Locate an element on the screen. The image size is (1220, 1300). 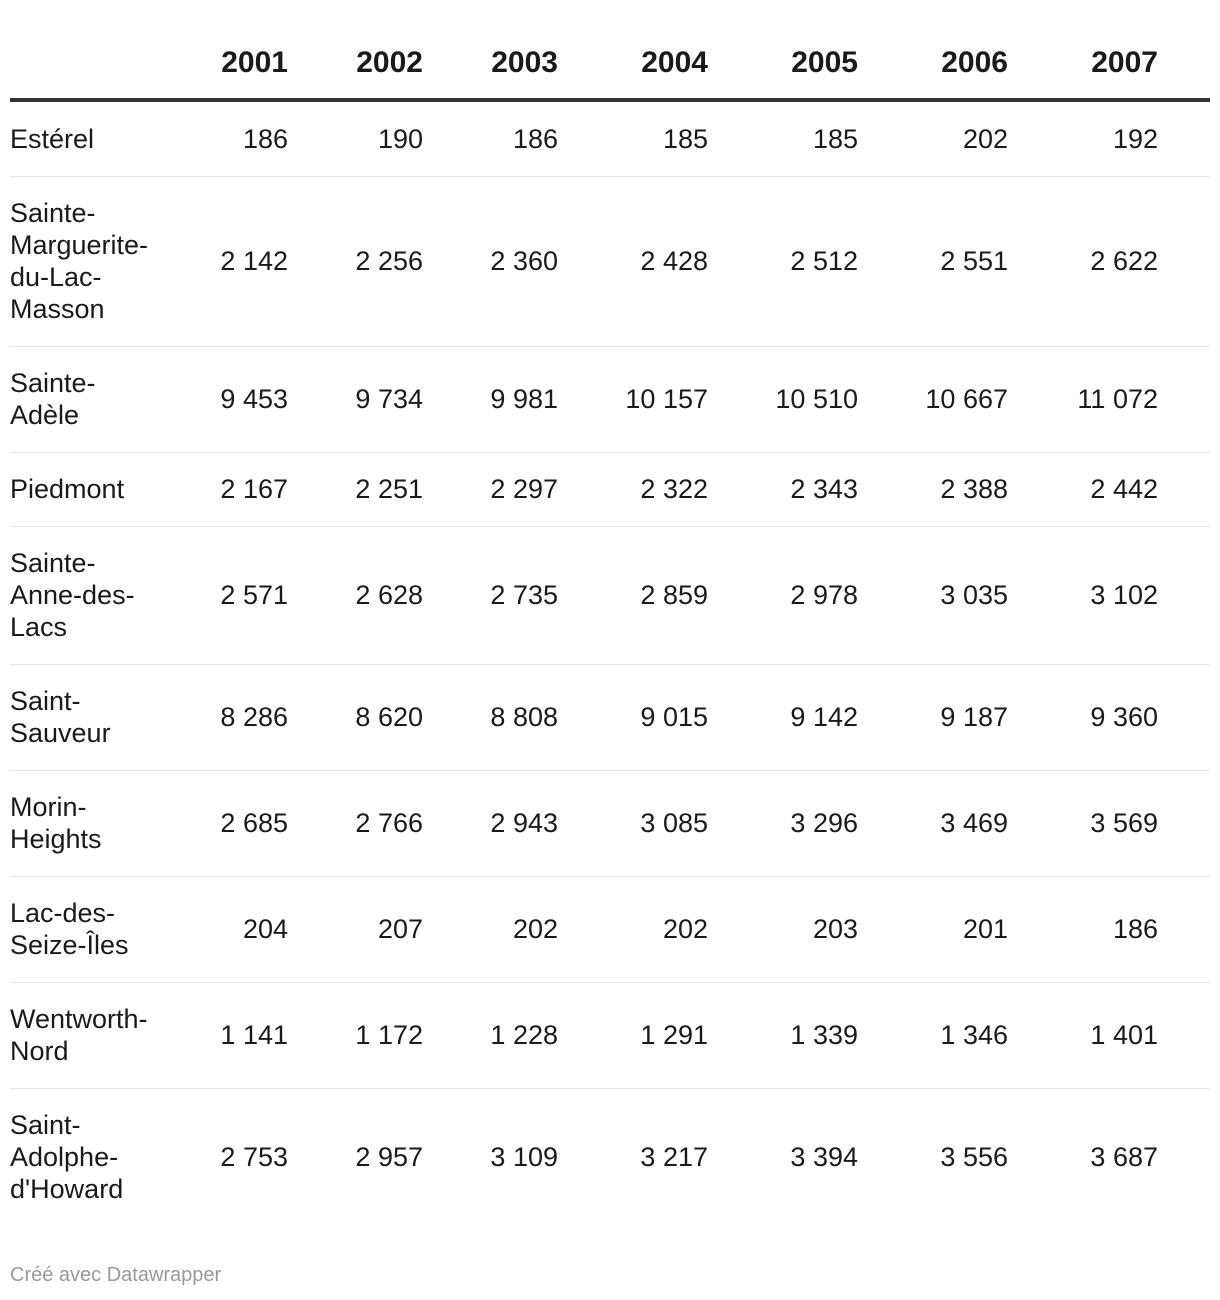
table-cell-2002: 2 628 is located at coordinates (355, 595).